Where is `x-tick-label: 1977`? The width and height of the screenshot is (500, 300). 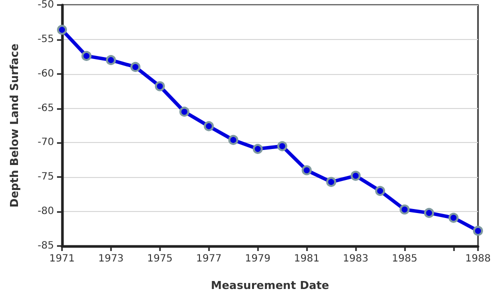 x-tick-label: 1977 is located at coordinates (209, 259).